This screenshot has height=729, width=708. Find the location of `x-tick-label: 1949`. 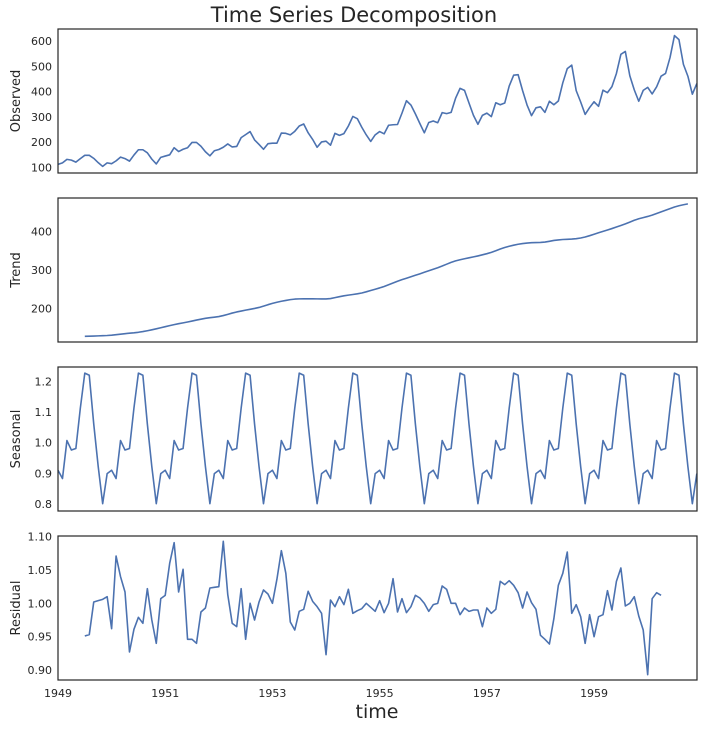

x-tick-label: 1949 is located at coordinates (58, 693).